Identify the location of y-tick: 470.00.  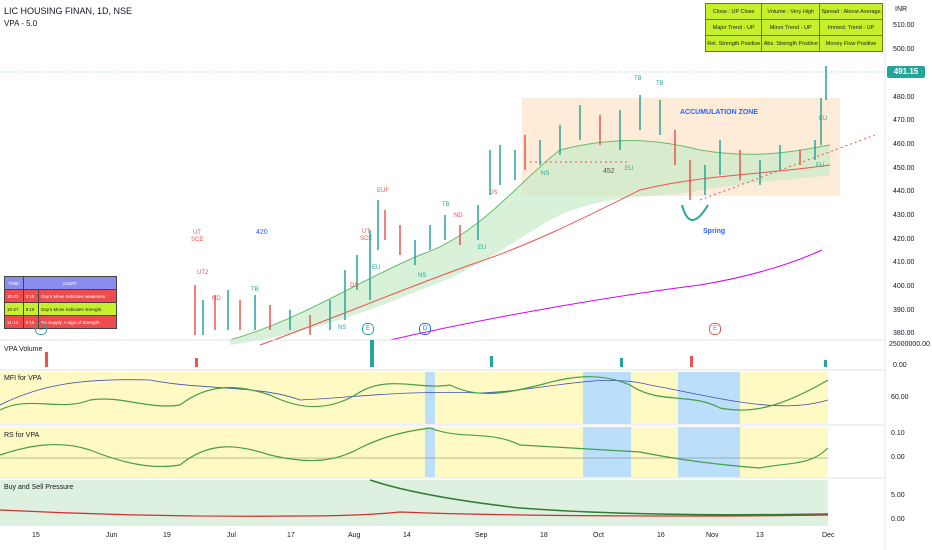
(904, 120).